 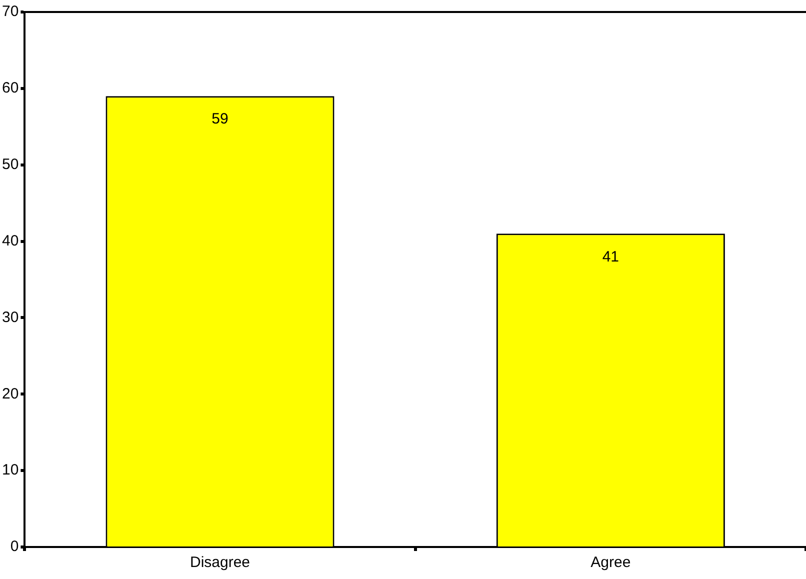 What do you see at coordinates (610, 563) in the screenshot?
I see `x-tick-label: Agree` at bounding box center [610, 563].